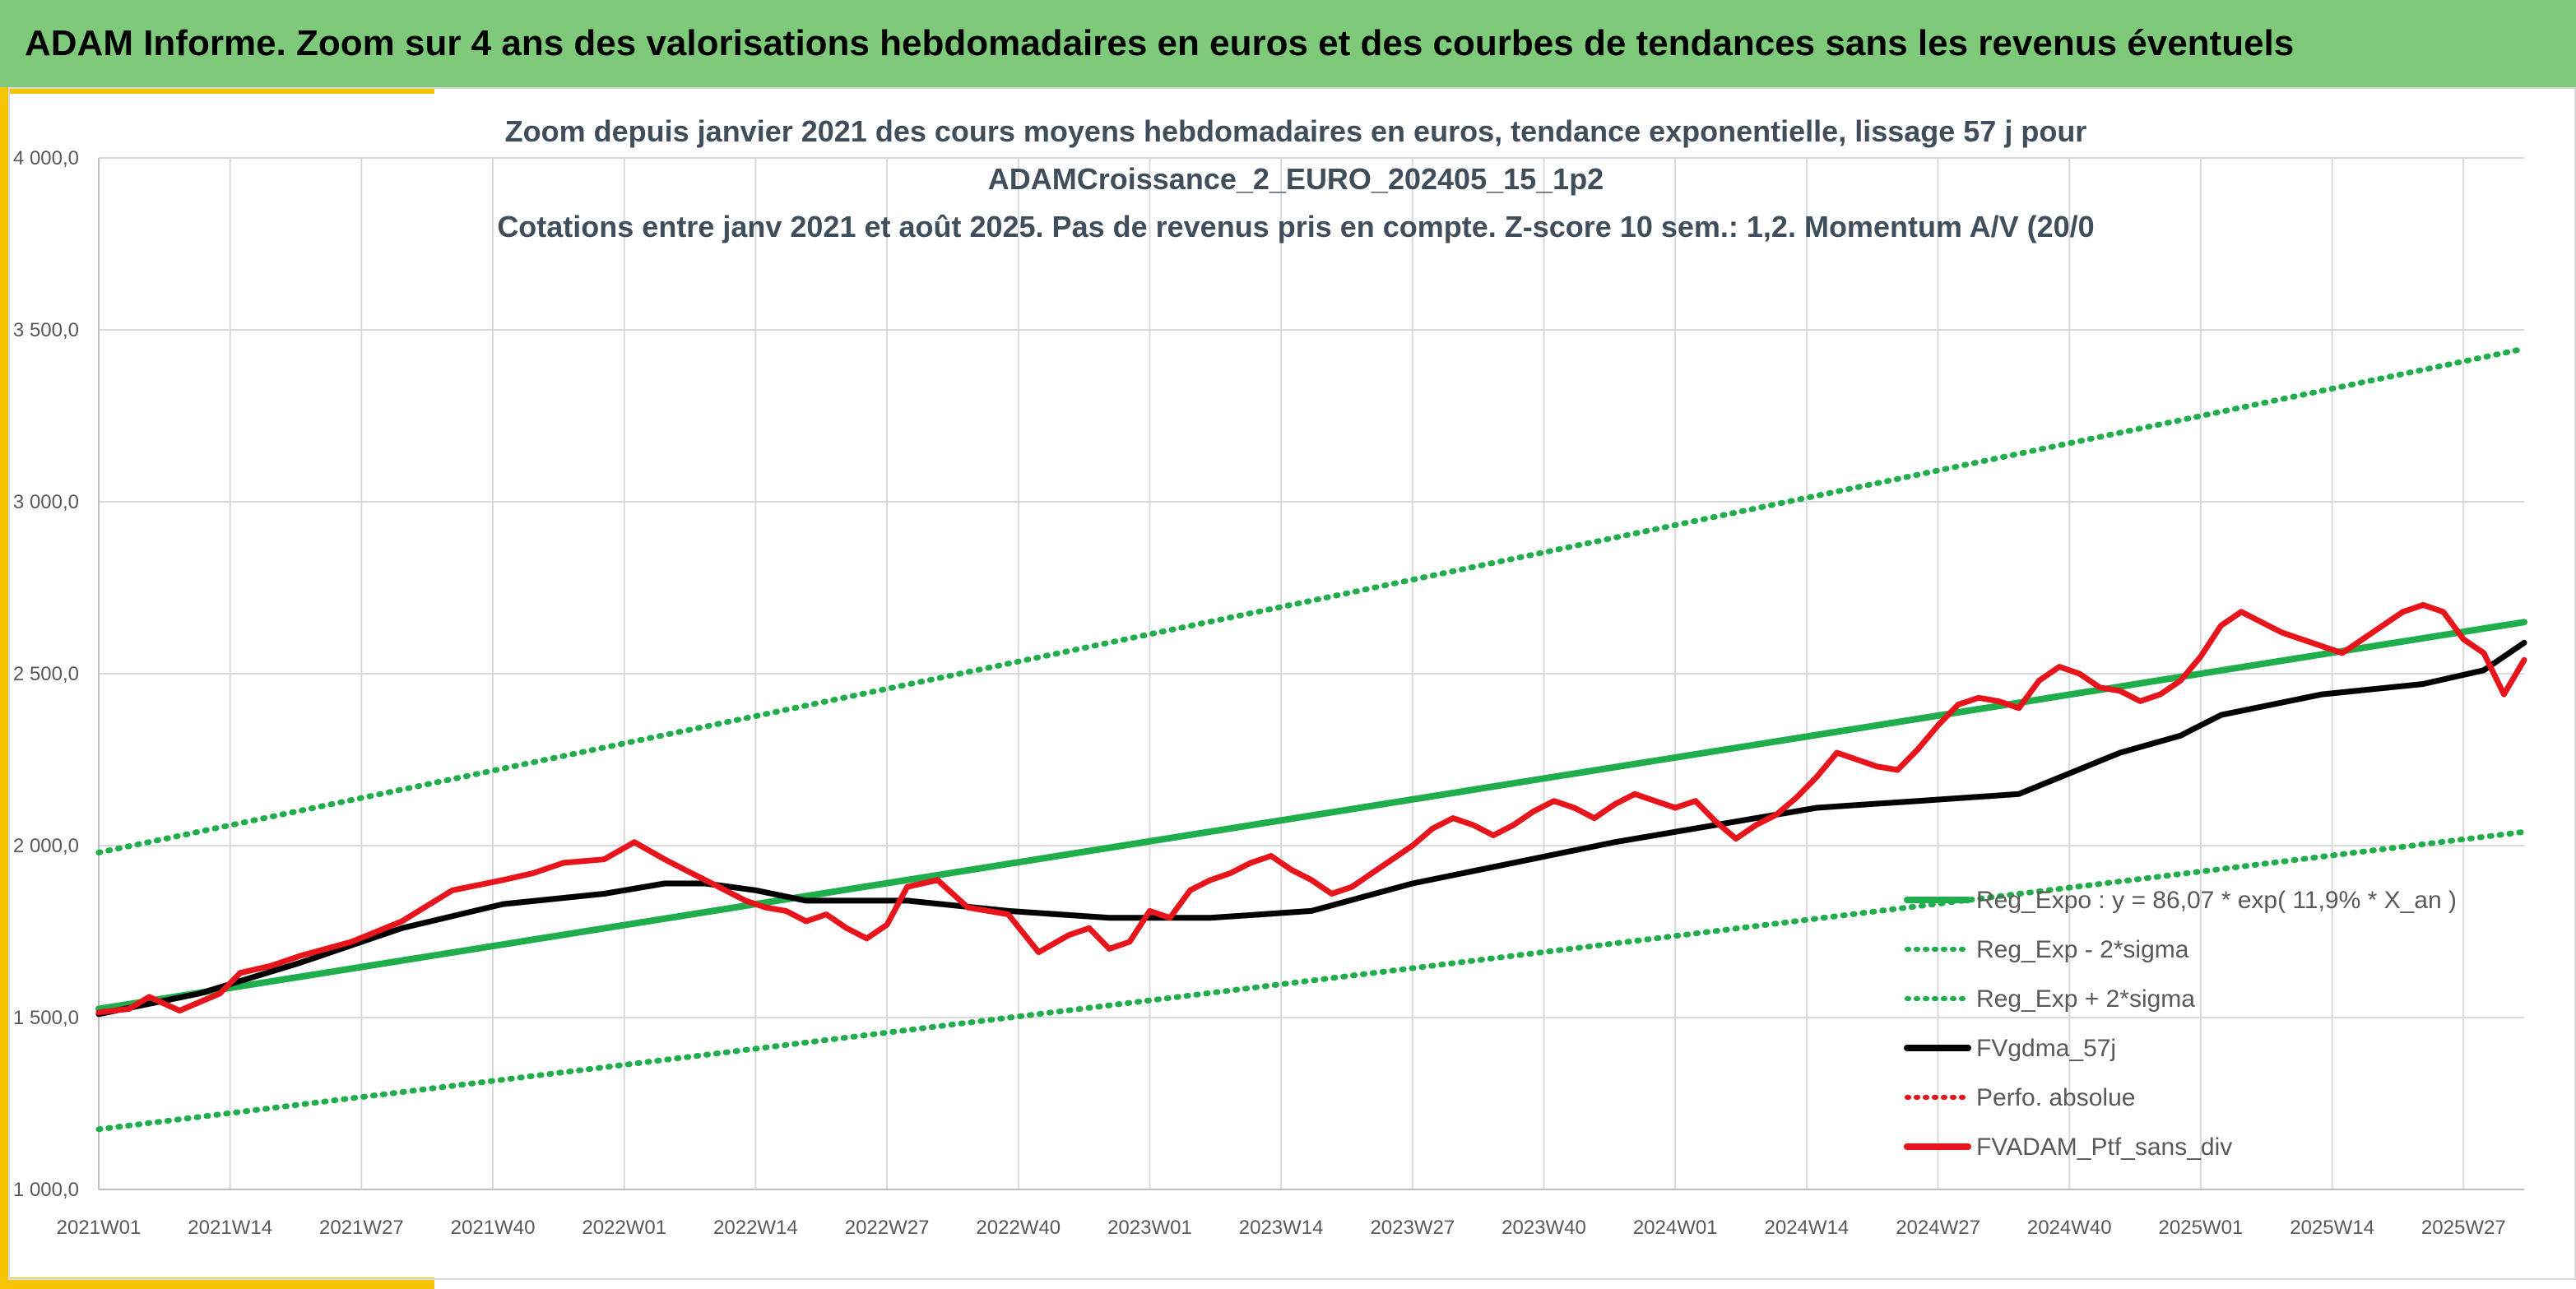  Describe the element at coordinates (4, 688) in the screenshot. I see `accent-bar-left` at that location.